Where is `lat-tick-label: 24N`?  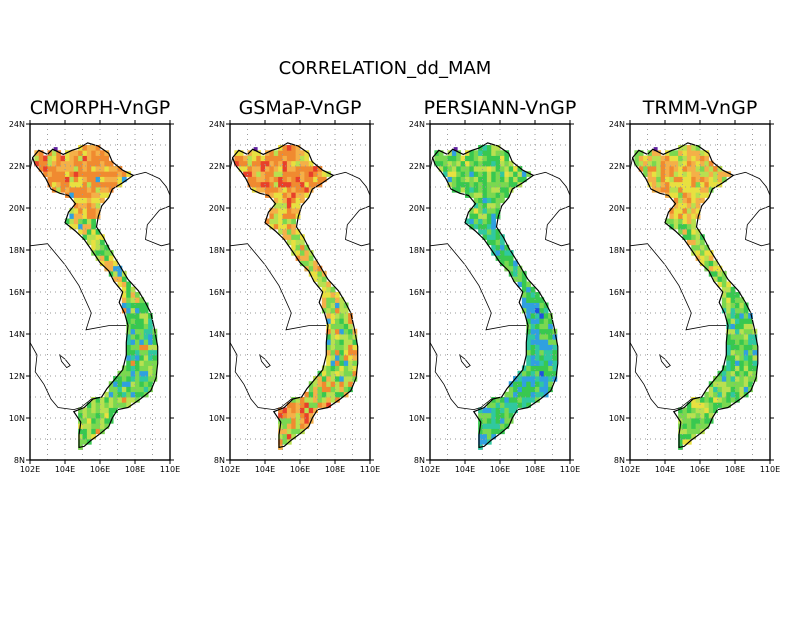
lat-tick-label: 24N is located at coordinates (17, 124).